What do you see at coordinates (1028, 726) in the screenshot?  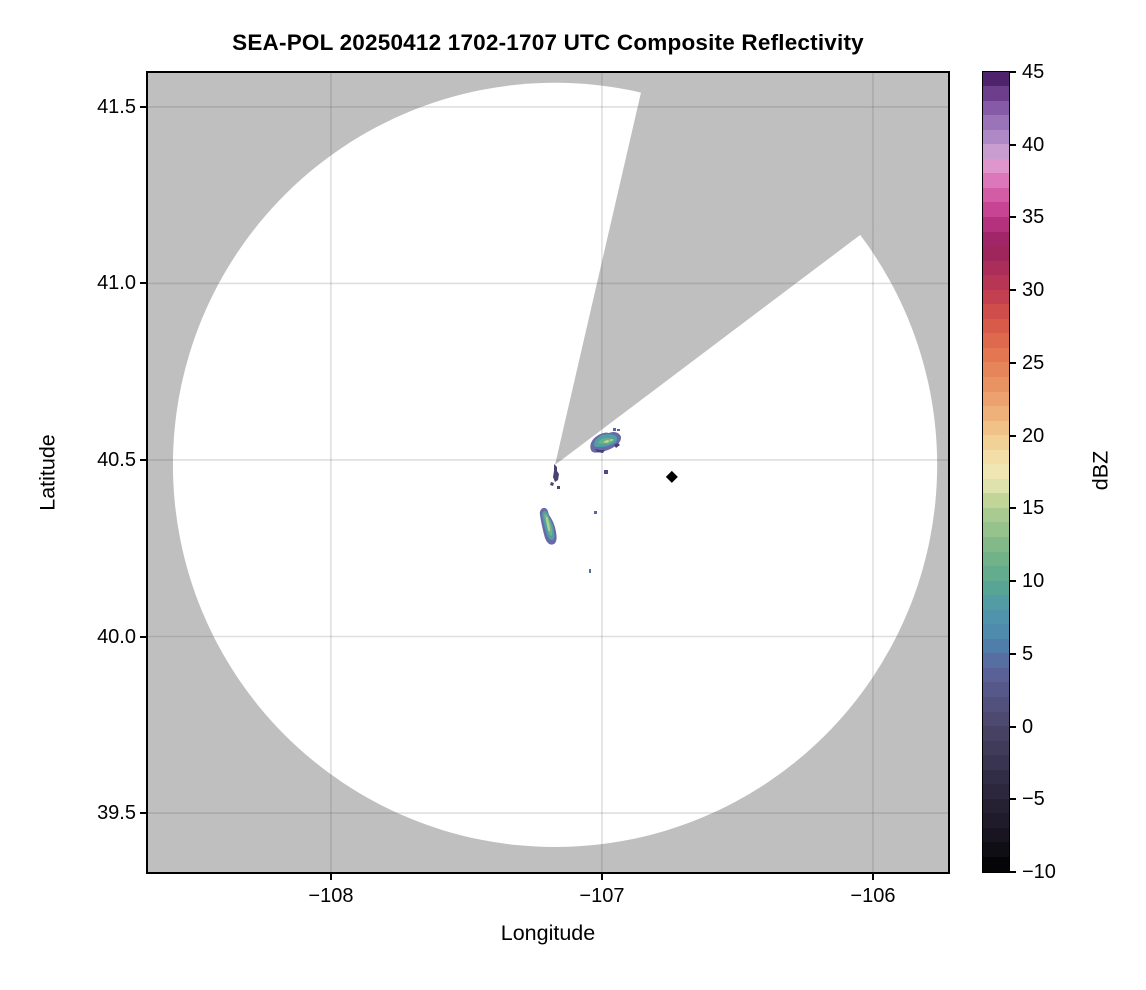 I see `colorbar-tick-label: 0` at bounding box center [1028, 726].